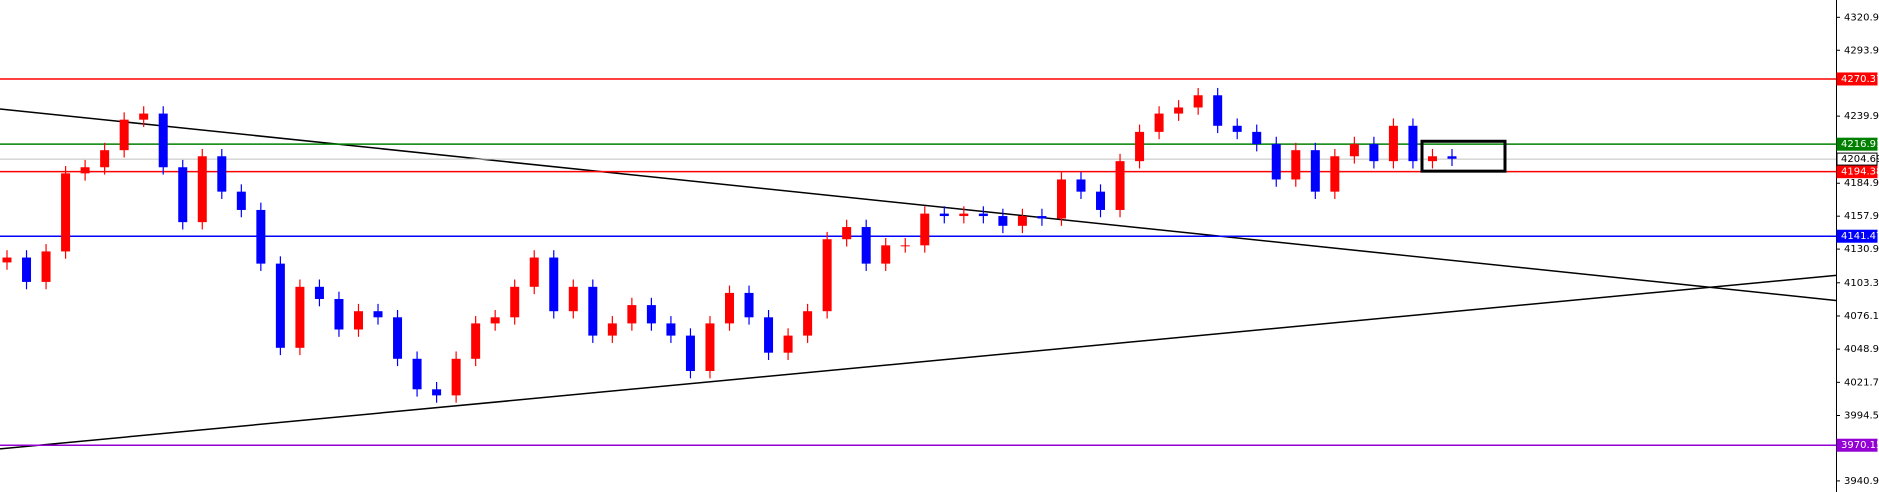  I want to click on y-tick-label: 3994.50, so click(1861, 416).